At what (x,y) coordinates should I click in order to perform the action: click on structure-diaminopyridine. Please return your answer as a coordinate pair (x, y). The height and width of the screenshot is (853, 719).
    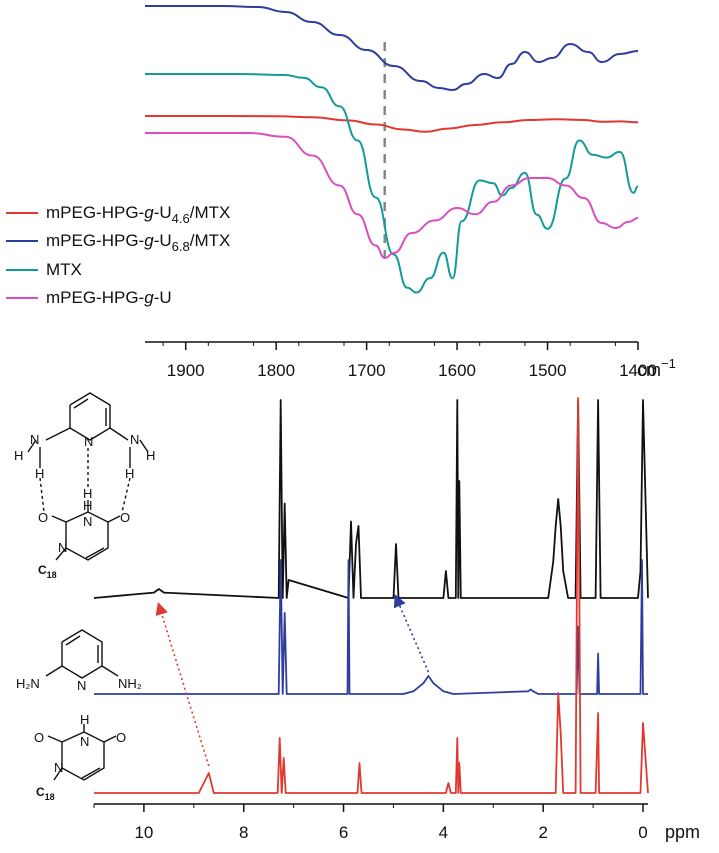
    Looking at the image, I should click on (82, 654).